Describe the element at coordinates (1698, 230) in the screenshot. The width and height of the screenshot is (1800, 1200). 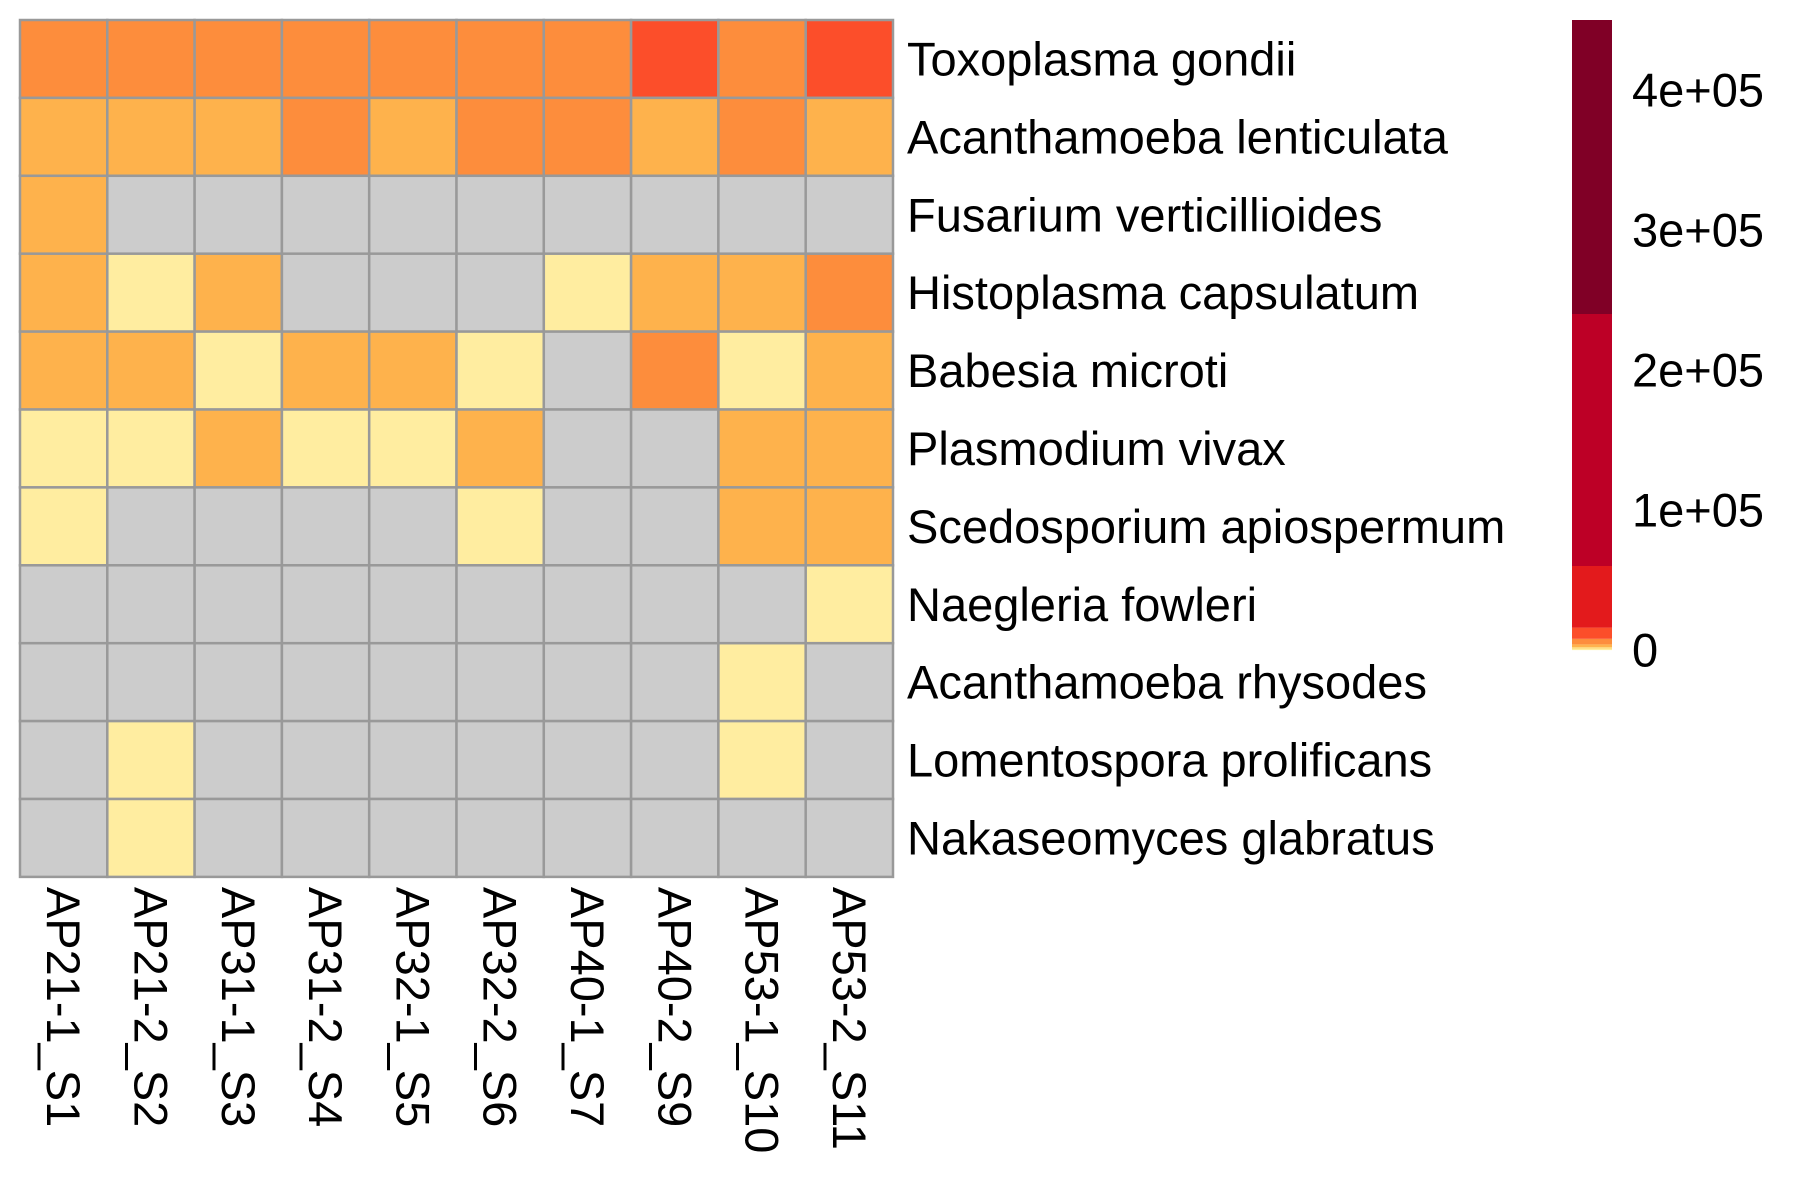
I see `legend-tick-label: 3e+05` at that location.